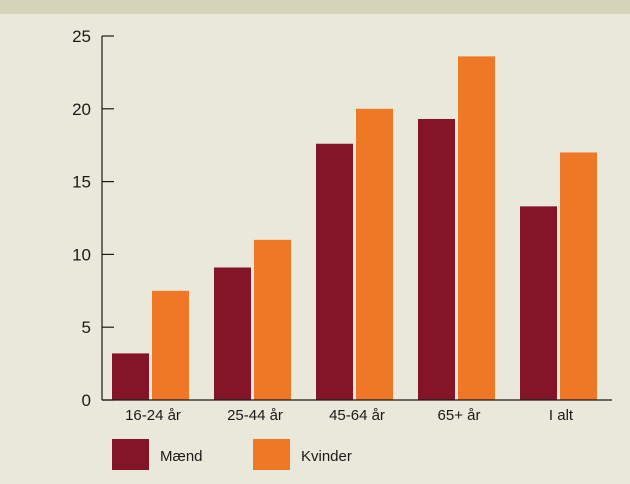 The height and width of the screenshot is (484, 630). Describe the element at coordinates (181, 456) in the screenshot. I see `legend-label-maend: Mænd` at that location.